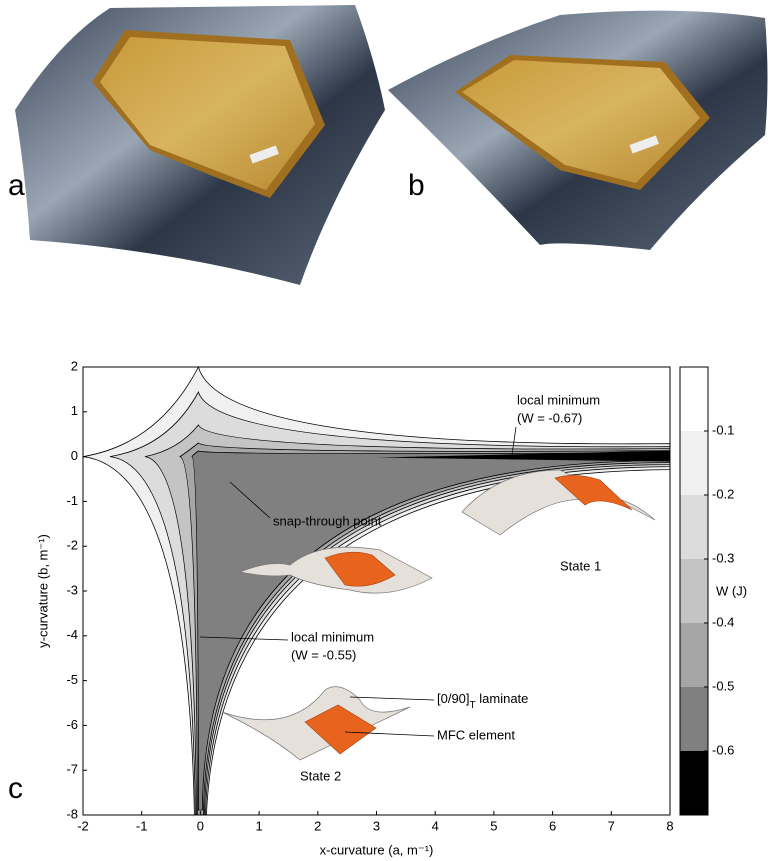  I want to click on x-tick-label: -1, so click(142, 825).